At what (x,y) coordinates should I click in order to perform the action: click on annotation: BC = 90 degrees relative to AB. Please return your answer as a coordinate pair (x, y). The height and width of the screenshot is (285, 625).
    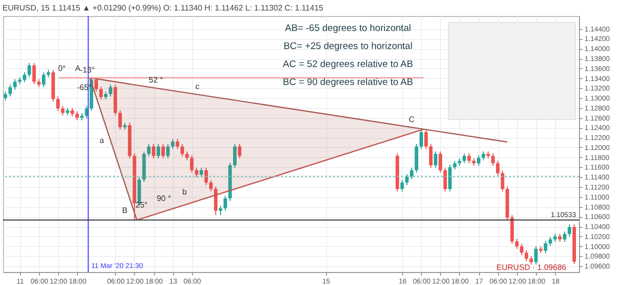
    Looking at the image, I should click on (348, 82).